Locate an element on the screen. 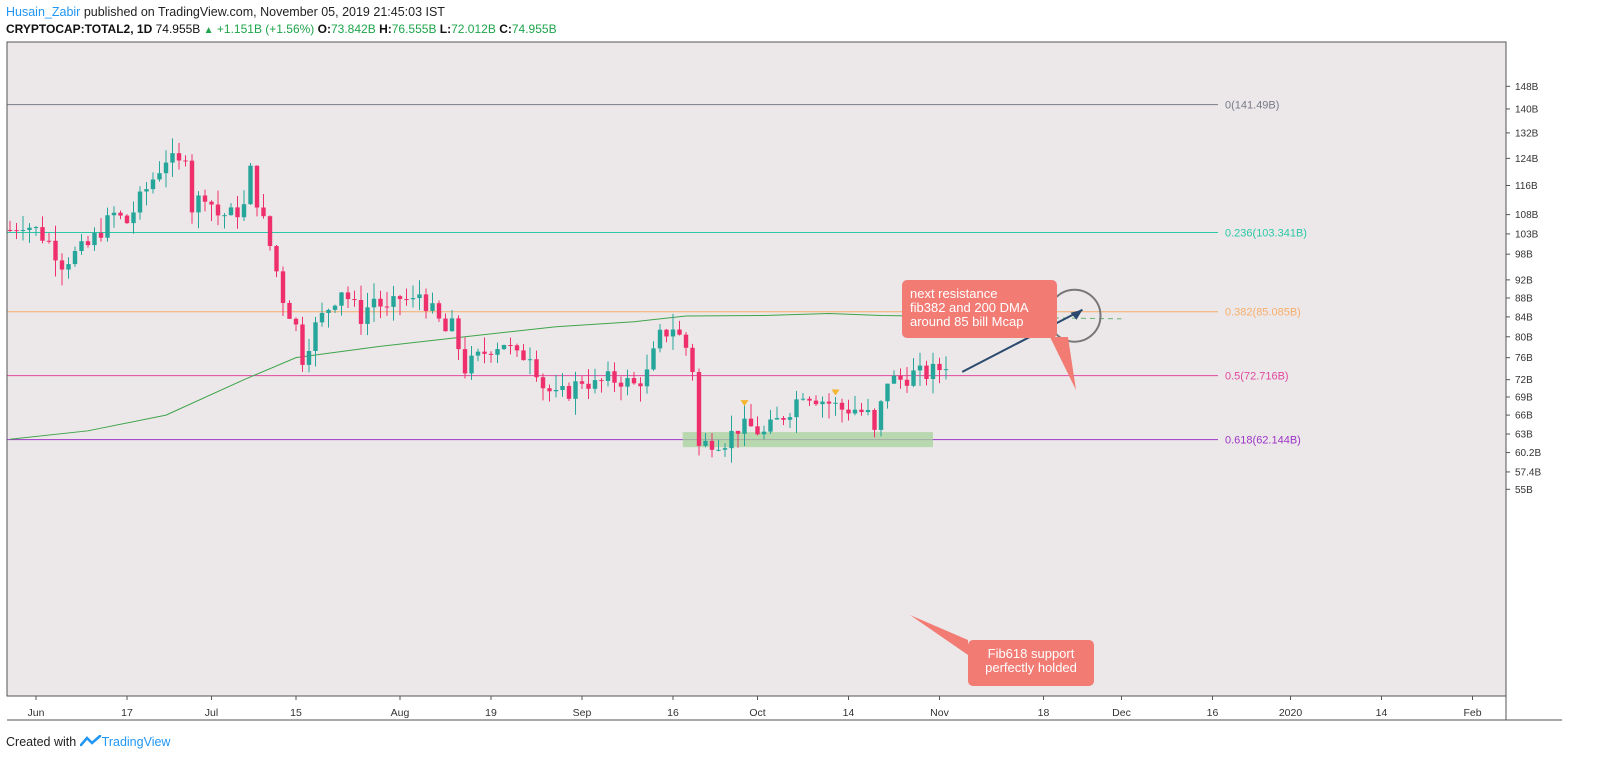 The image size is (1616, 782). y-tick-label: 84B is located at coordinates (1524, 317).